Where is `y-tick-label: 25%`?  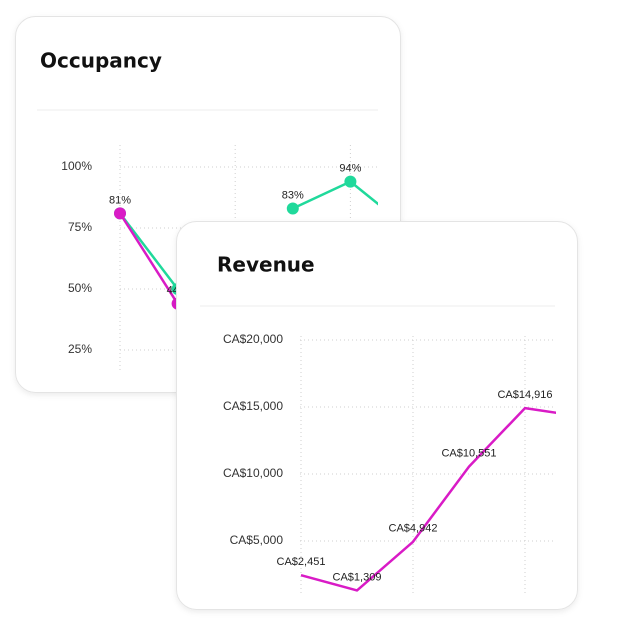
y-tick-label: 25% is located at coordinates (80, 349).